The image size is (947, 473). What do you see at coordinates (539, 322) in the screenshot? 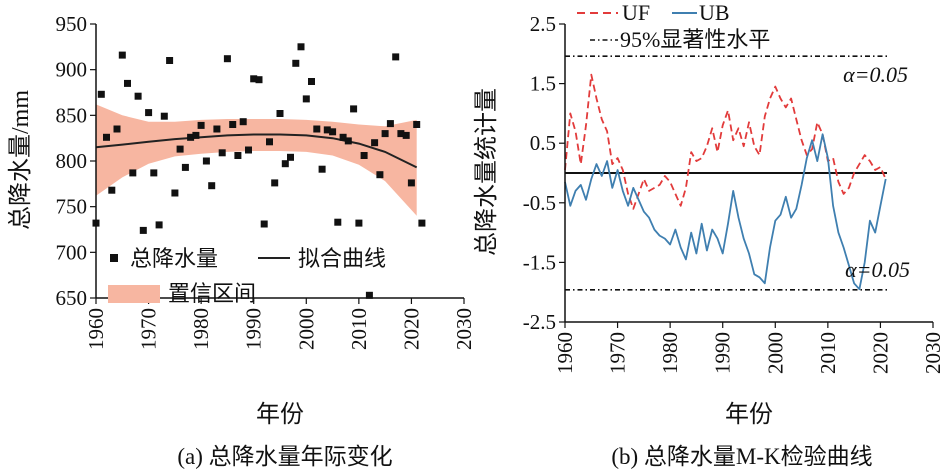
I see `panel-b-y-tick-label: -2.5` at bounding box center [539, 322].